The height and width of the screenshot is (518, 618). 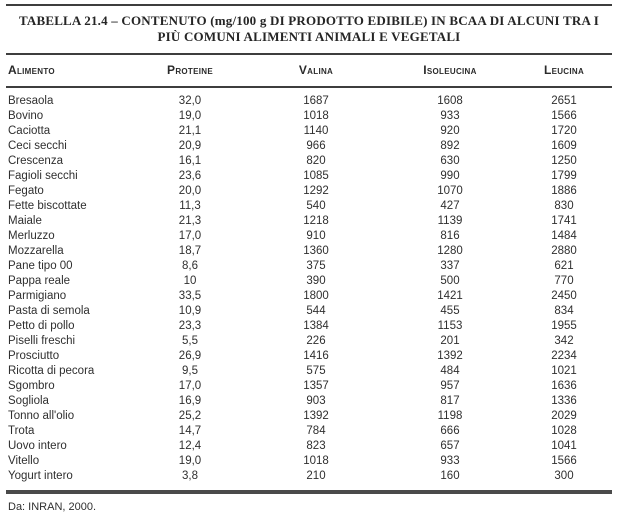 I want to click on food-name-cell: Crescenza, so click(x=35, y=161).